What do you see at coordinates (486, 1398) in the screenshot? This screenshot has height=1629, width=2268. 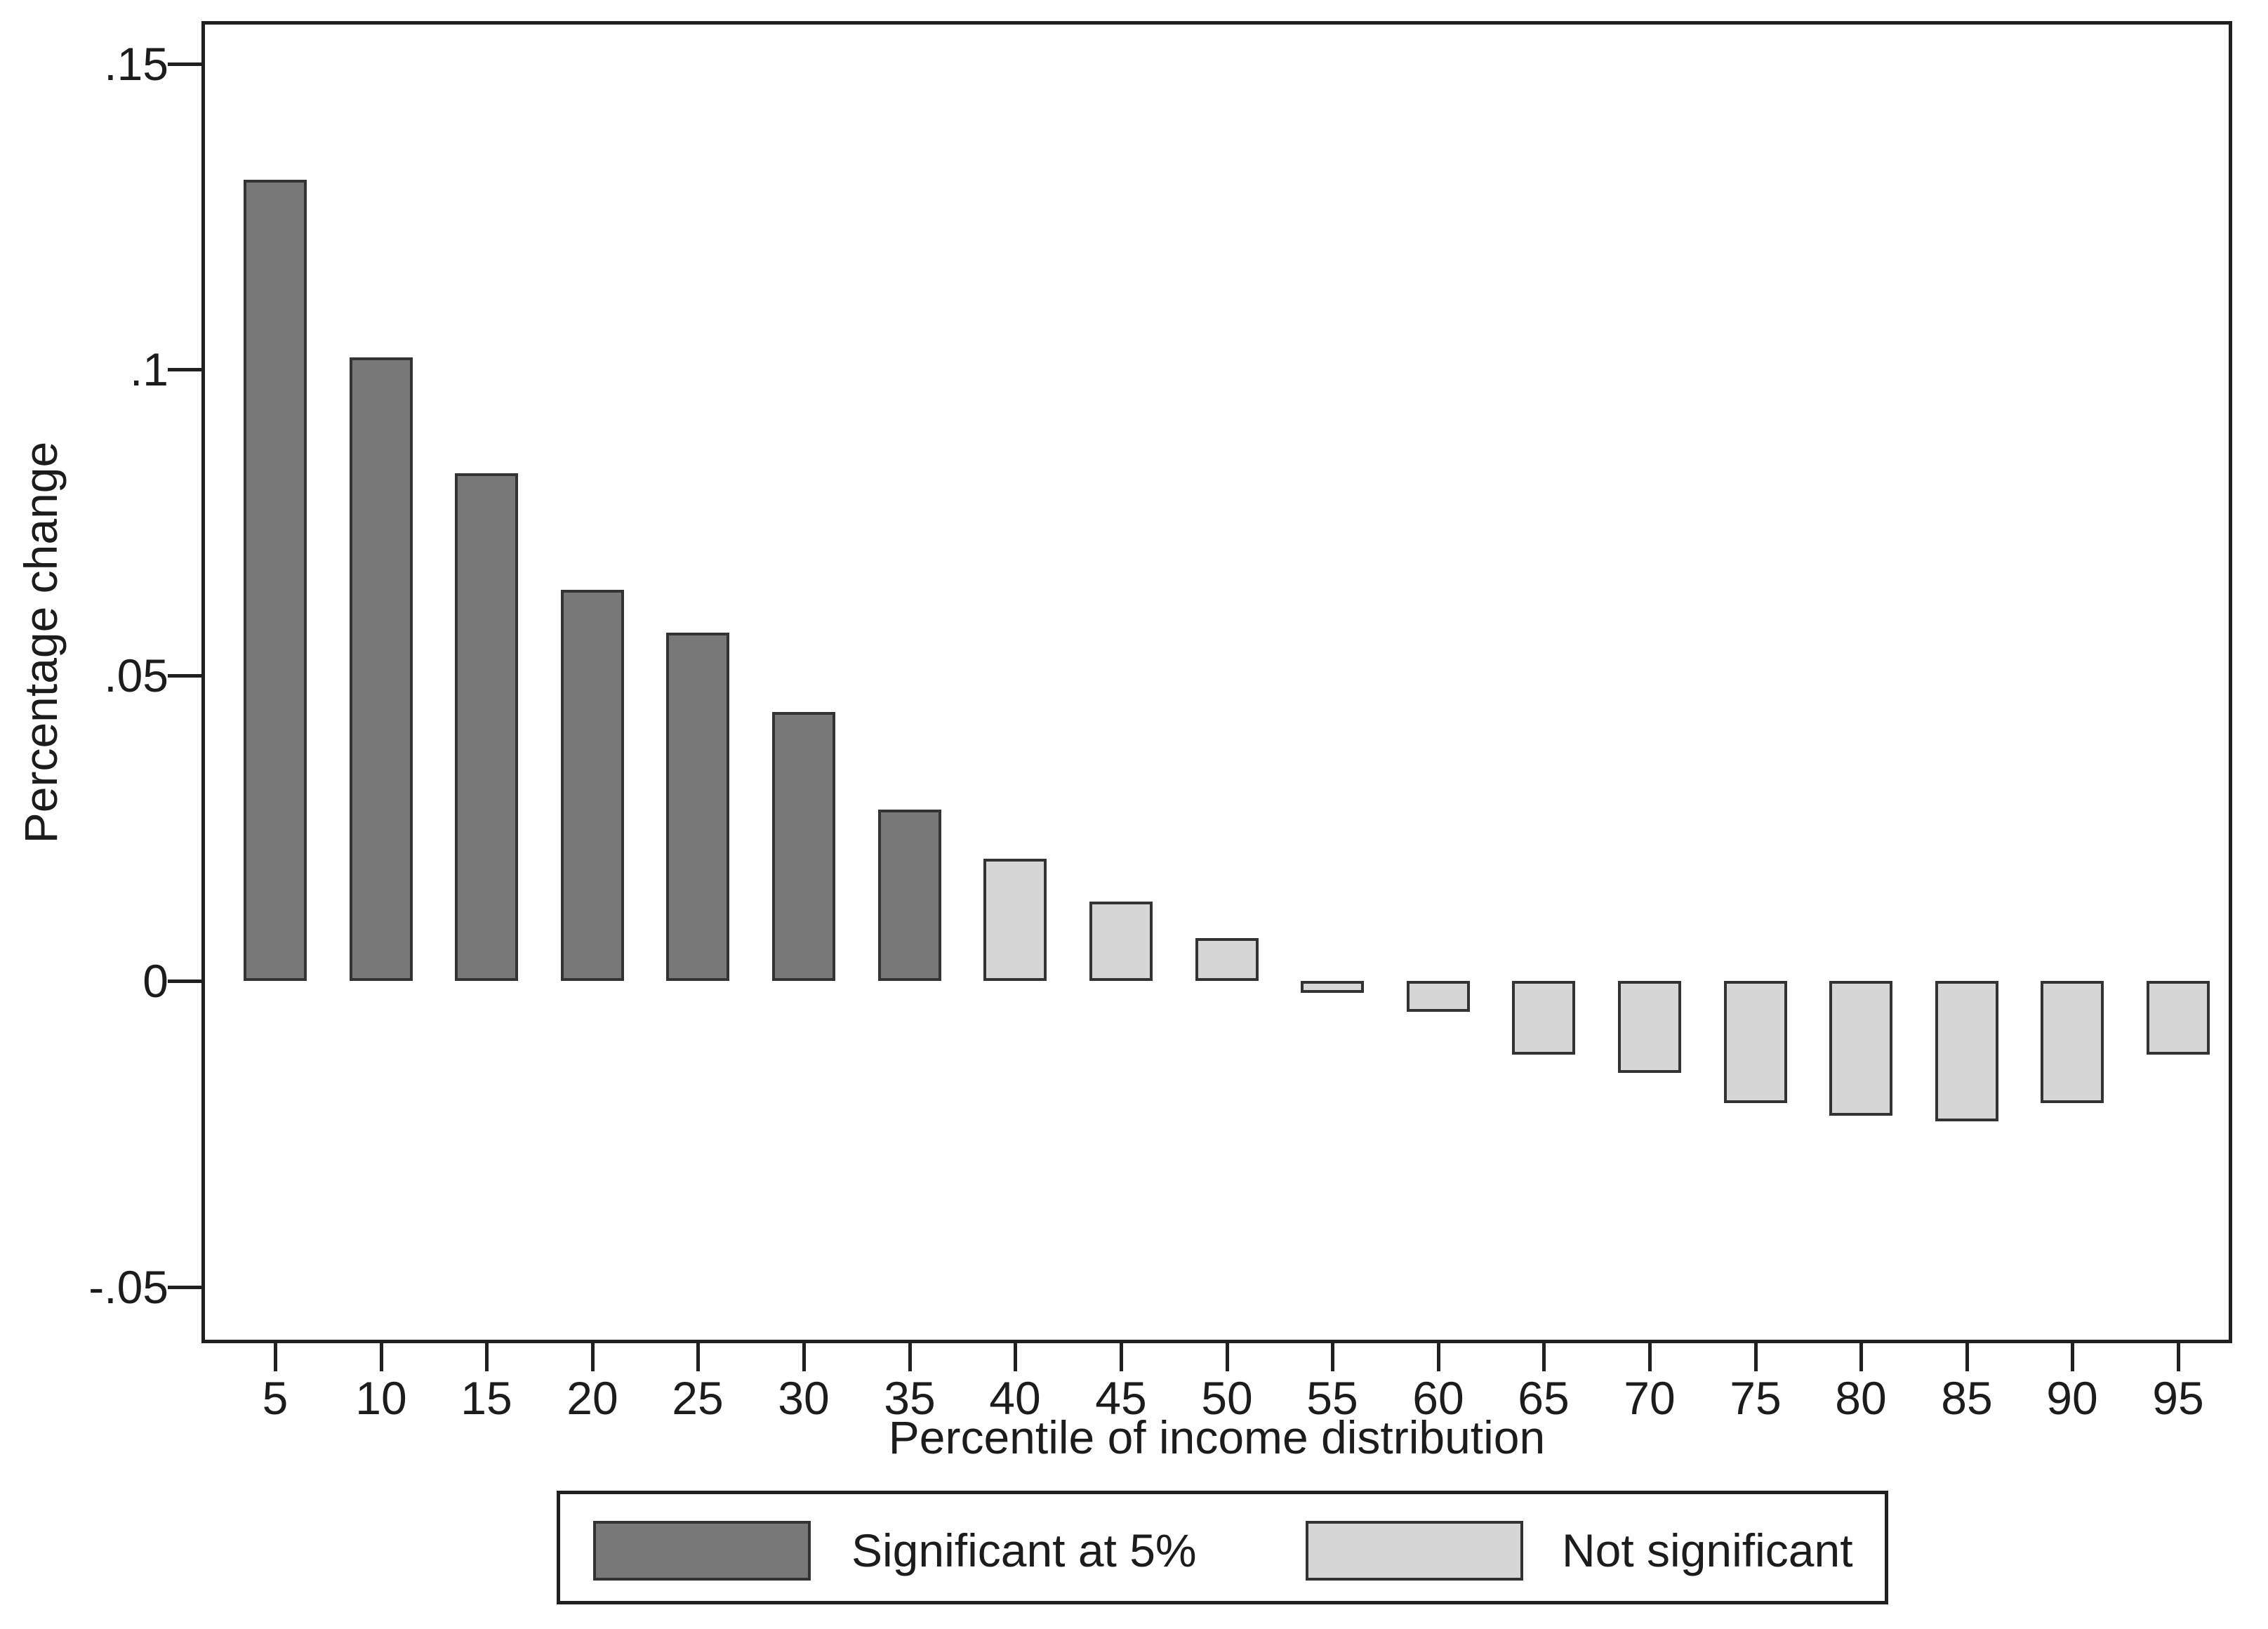 I see `x-tick-label: 15` at bounding box center [486, 1398].